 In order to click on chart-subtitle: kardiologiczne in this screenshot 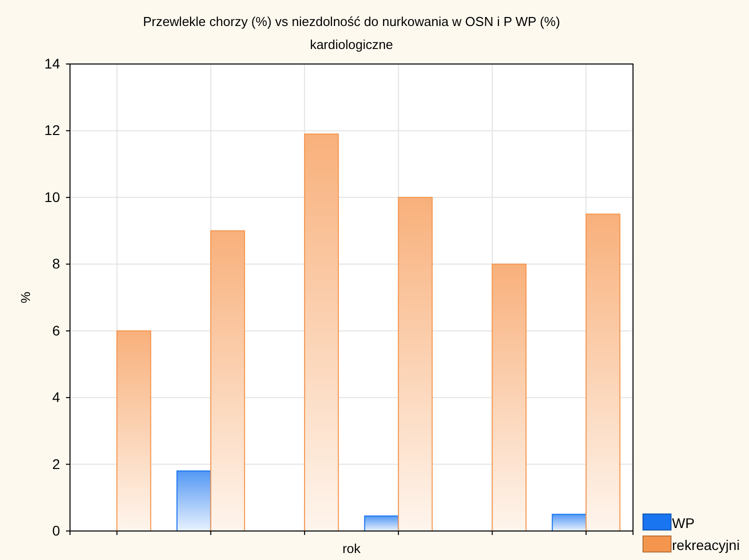, I will do `click(352, 44)`.